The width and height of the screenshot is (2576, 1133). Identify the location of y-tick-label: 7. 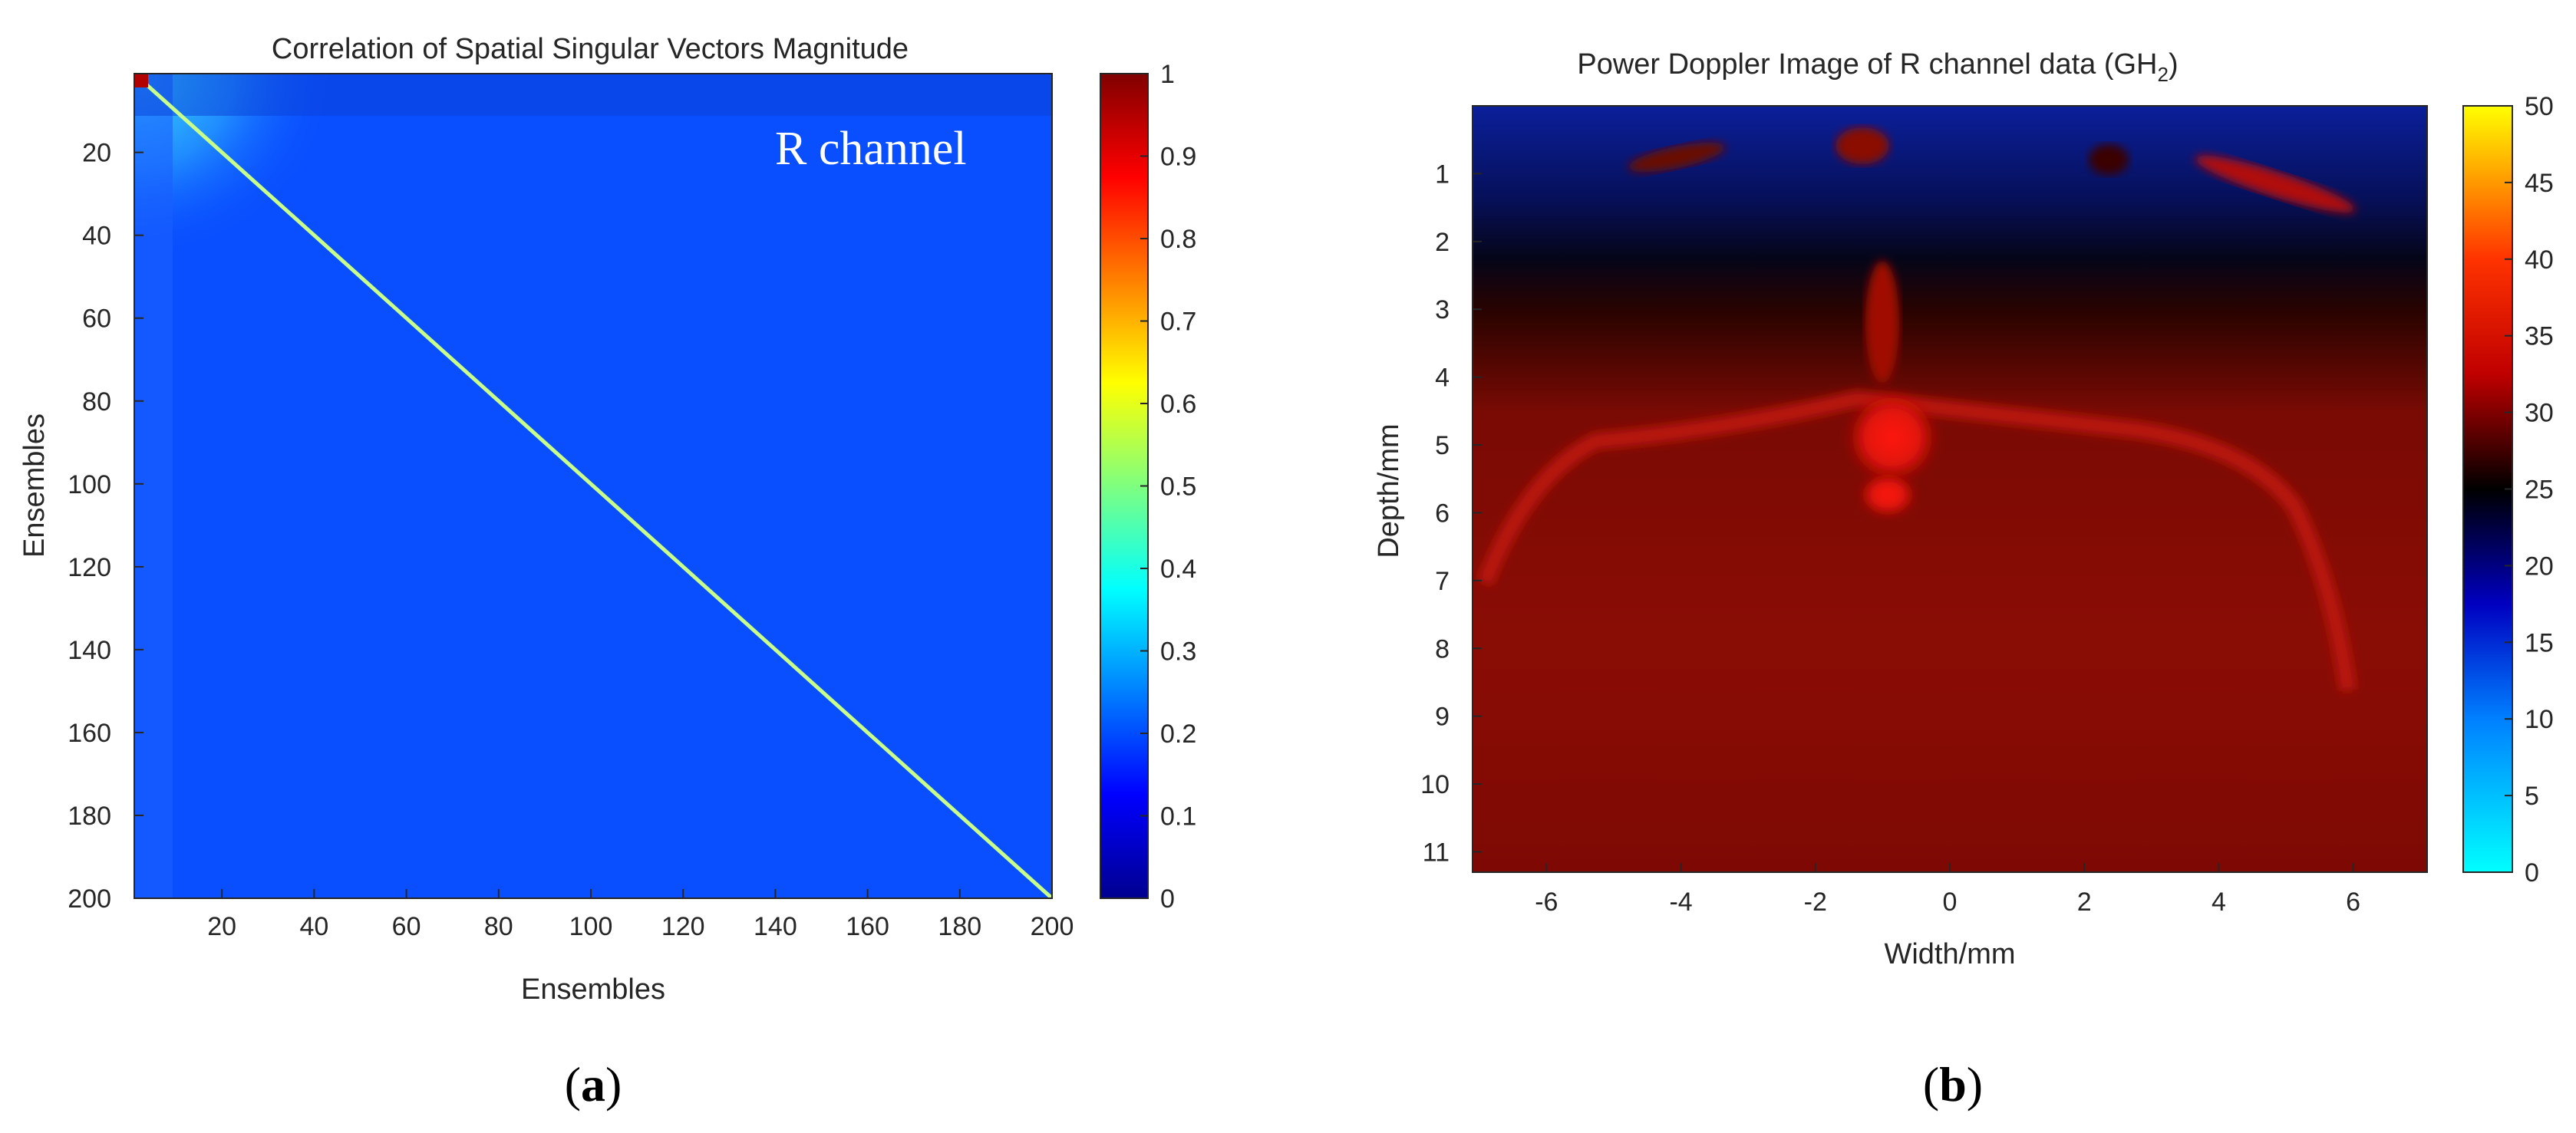
(1442, 581).